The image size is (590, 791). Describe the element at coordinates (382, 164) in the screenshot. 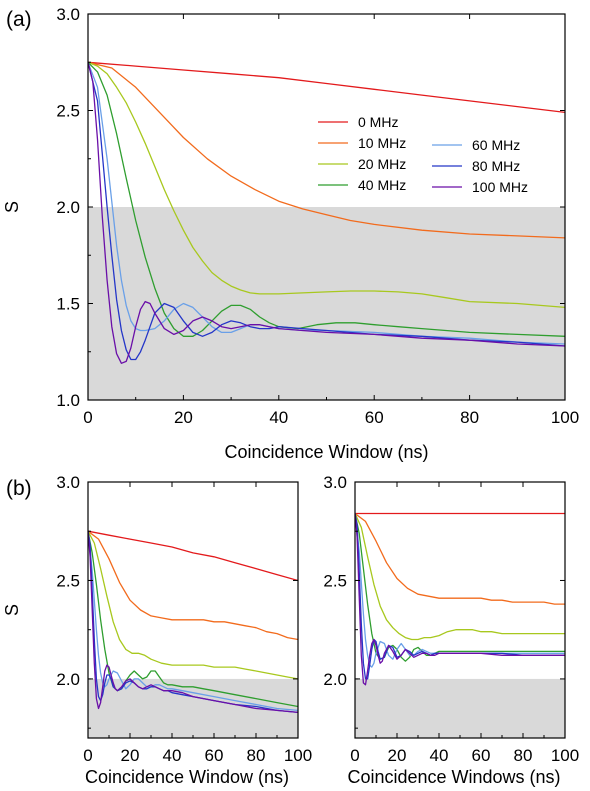

I see `legend-label: 20 MHz` at that location.